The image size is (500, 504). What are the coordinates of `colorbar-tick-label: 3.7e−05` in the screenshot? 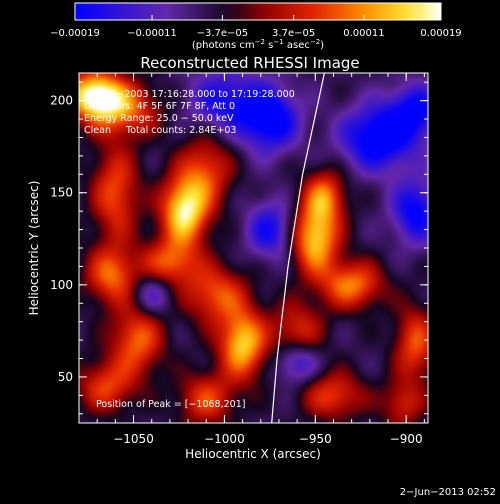 It's located at (293, 33).